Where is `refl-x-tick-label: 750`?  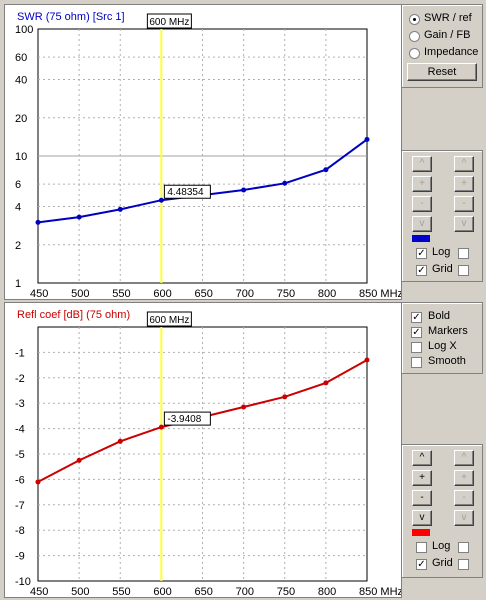 refl-x-tick-label: 750 is located at coordinates (286, 591).